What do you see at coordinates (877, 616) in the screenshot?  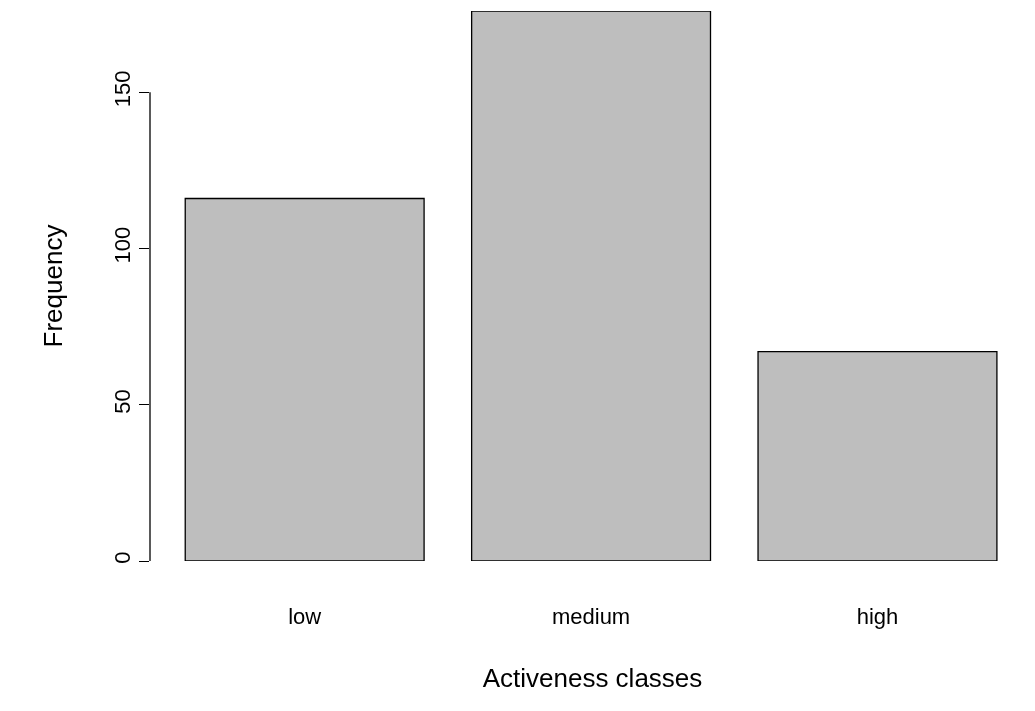 I see `x-tick-label: high` at bounding box center [877, 616].